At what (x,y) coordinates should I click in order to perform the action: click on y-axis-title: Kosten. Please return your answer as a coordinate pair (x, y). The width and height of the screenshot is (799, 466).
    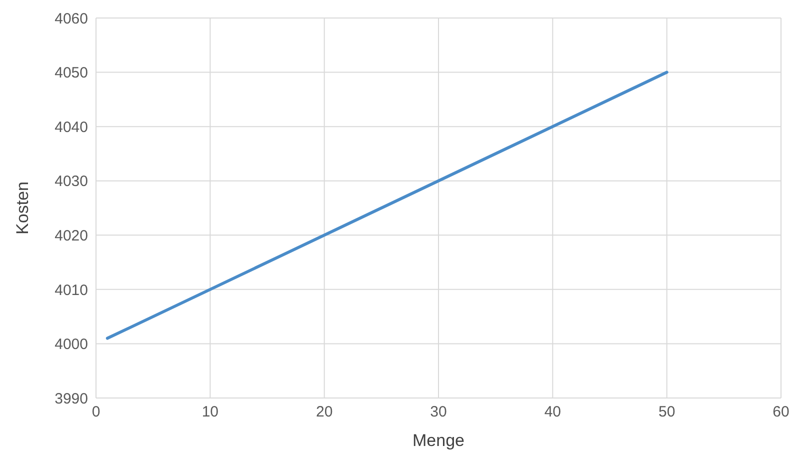
    Looking at the image, I should click on (22, 208).